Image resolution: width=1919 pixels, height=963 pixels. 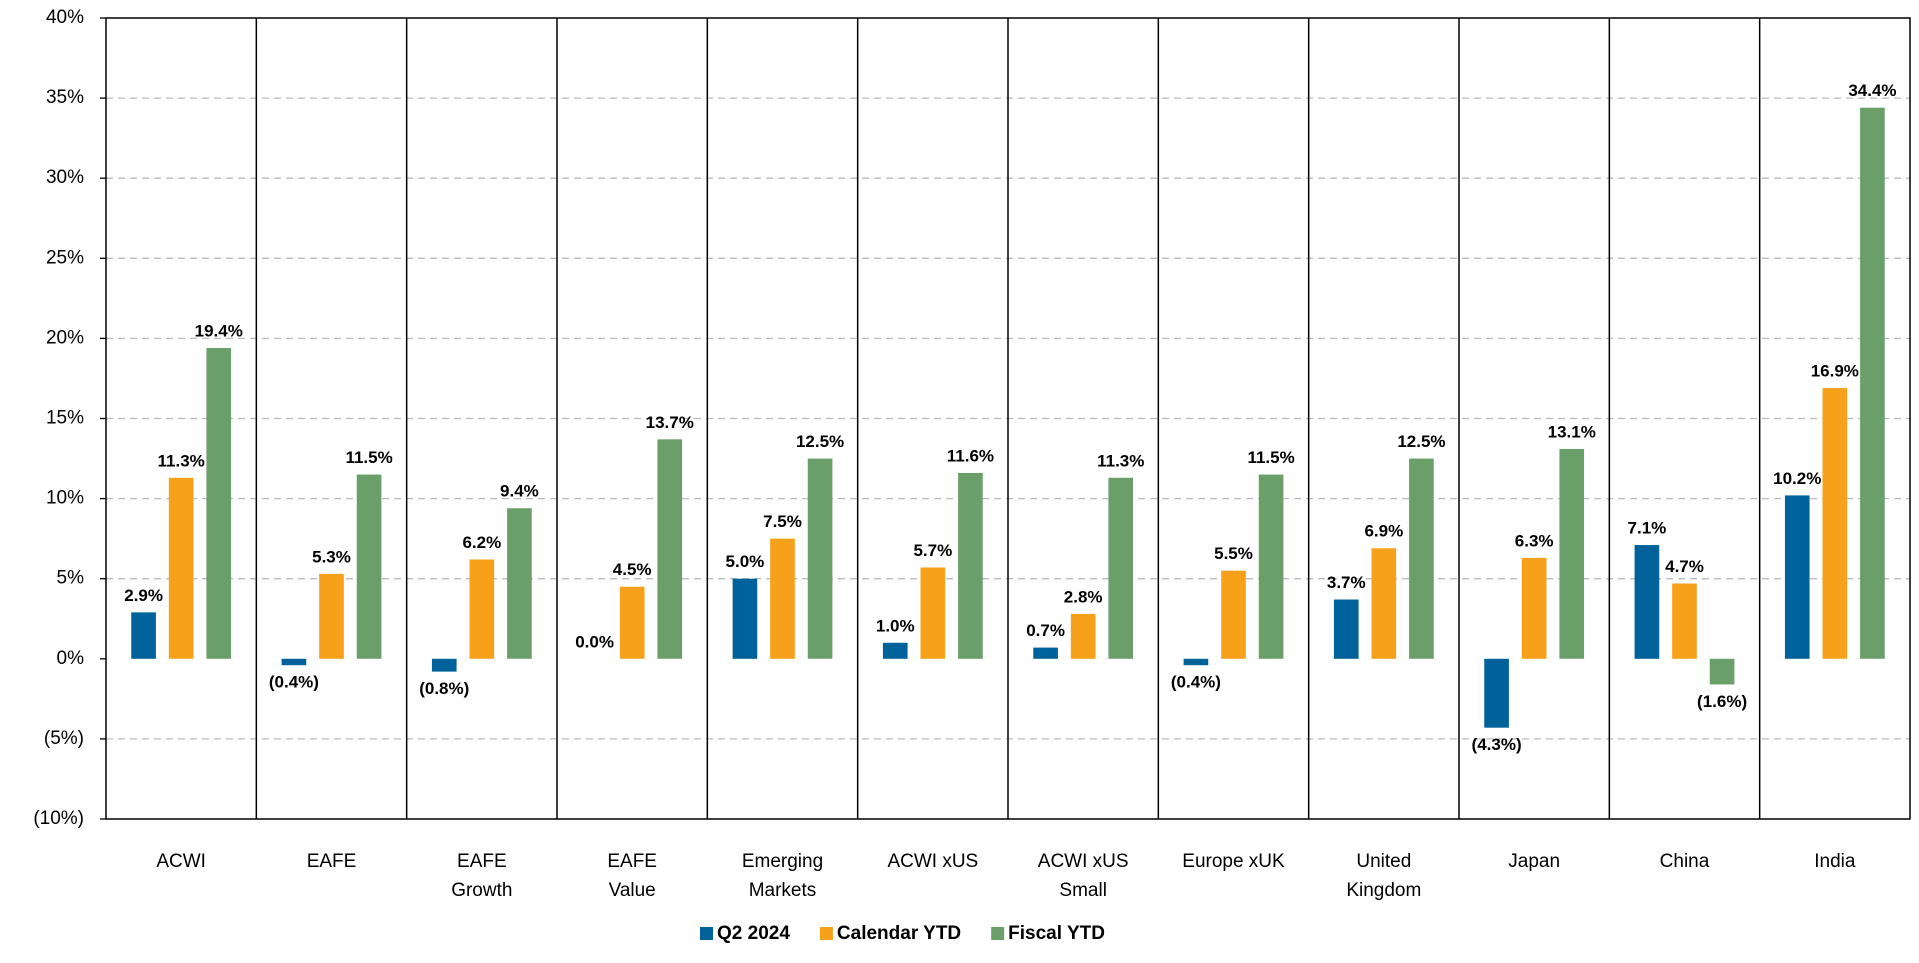 What do you see at coordinates (782, 521) in the screenshot?
I see `value-label: 7.5%` at bounding box center [782, 521].